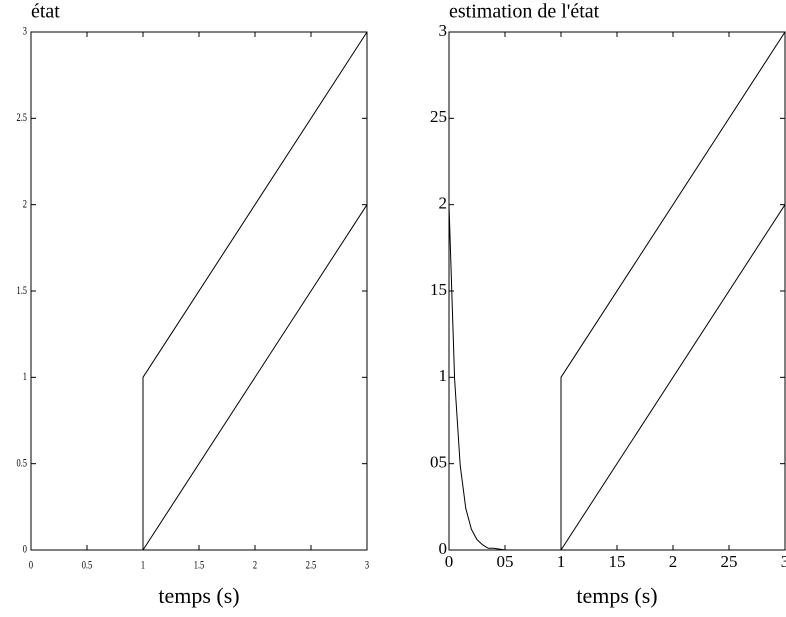  Describe the element at coordinates (22, 463) in the screenshot. I see `y-tick-label: 0.5` at that location.